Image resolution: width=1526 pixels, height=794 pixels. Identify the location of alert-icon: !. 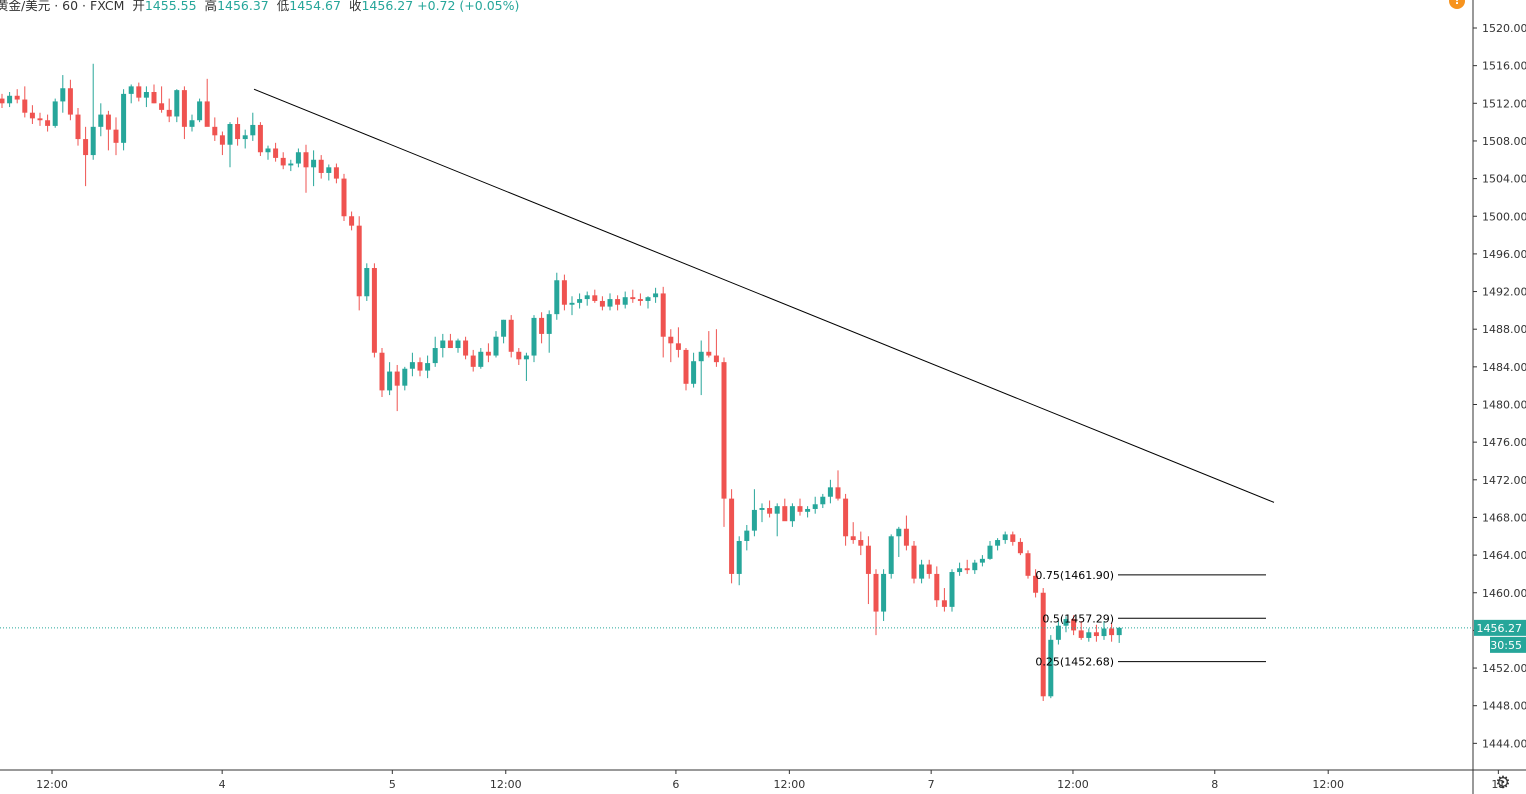
(1457, 4).